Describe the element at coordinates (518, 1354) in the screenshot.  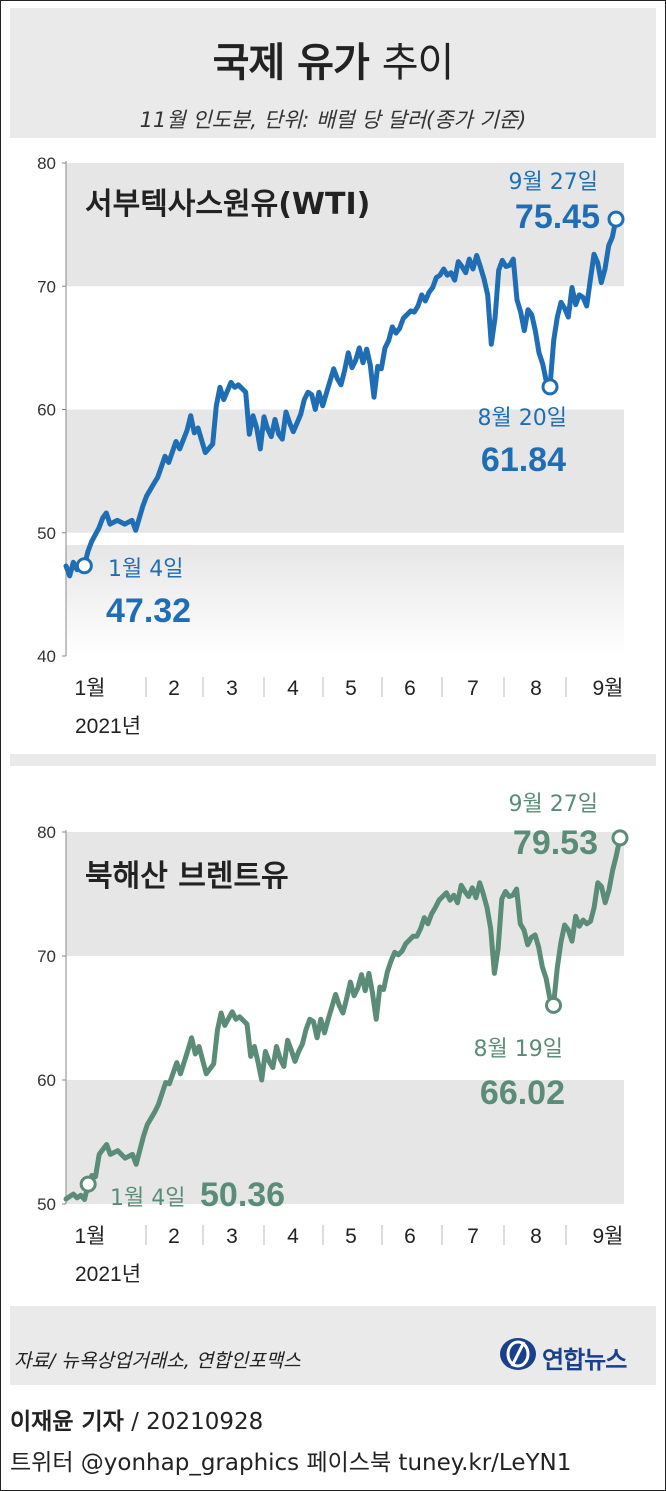
I see `yonhap-logo-icon` at that location.